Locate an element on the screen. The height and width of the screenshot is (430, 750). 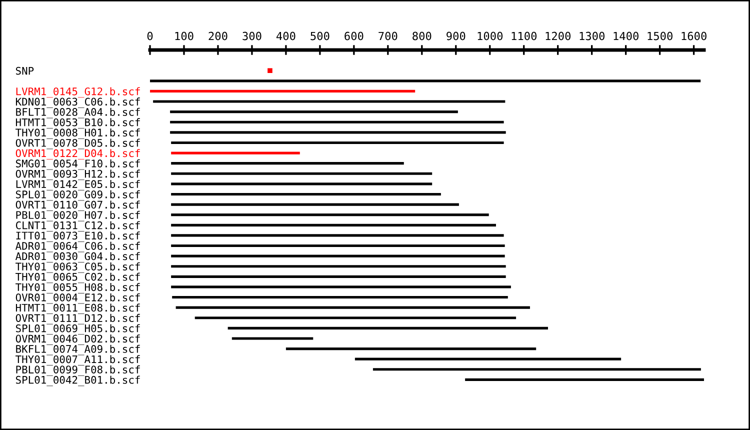
x-tick-label: 900 is located at coordinates (456, 36).